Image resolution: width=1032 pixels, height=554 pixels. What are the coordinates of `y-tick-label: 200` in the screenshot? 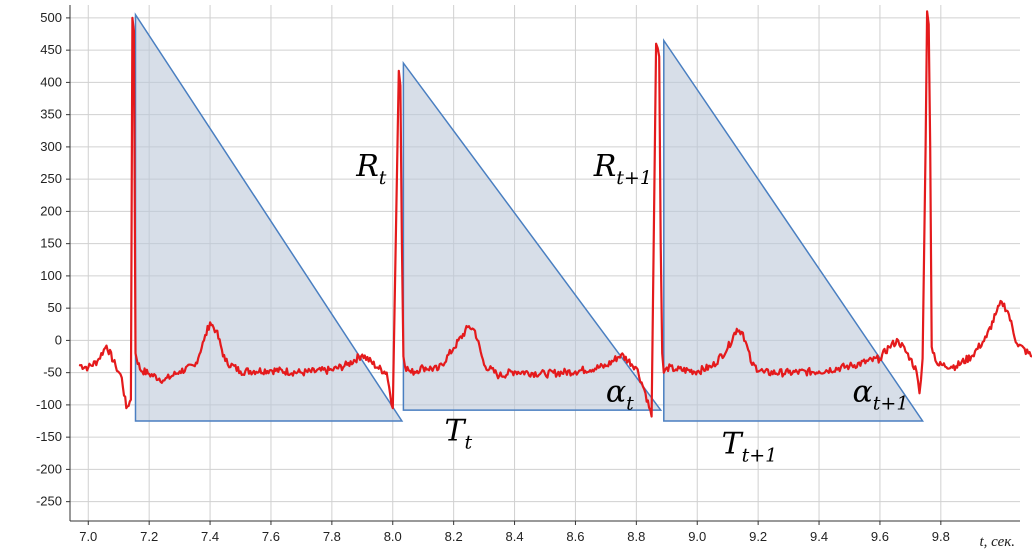 It's located at (51, 210).